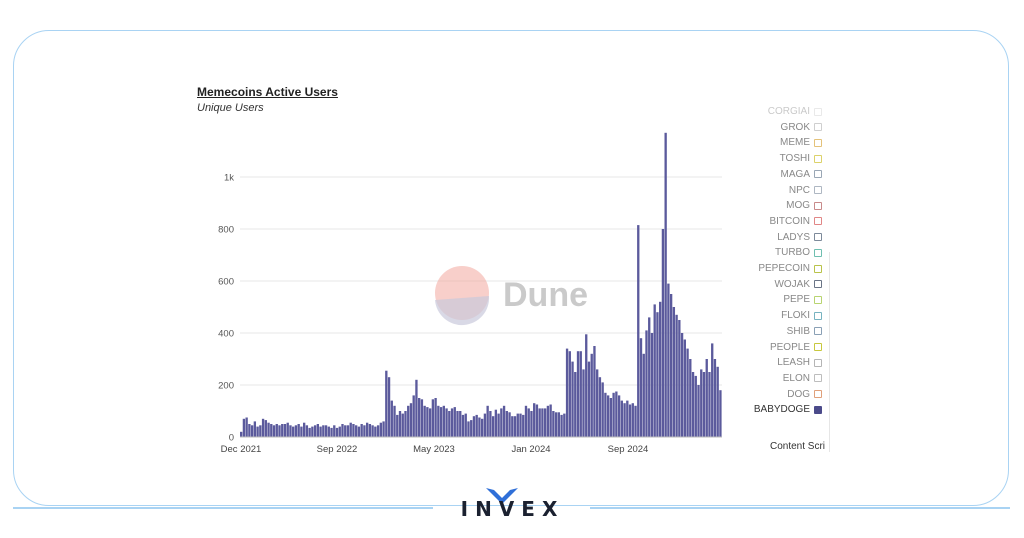 This screenshot has height=538, width=1024. What do you see at coordinates (223, 508) in the screenshot?
I see `brand-divider-left` at bounding box center [223, 508].